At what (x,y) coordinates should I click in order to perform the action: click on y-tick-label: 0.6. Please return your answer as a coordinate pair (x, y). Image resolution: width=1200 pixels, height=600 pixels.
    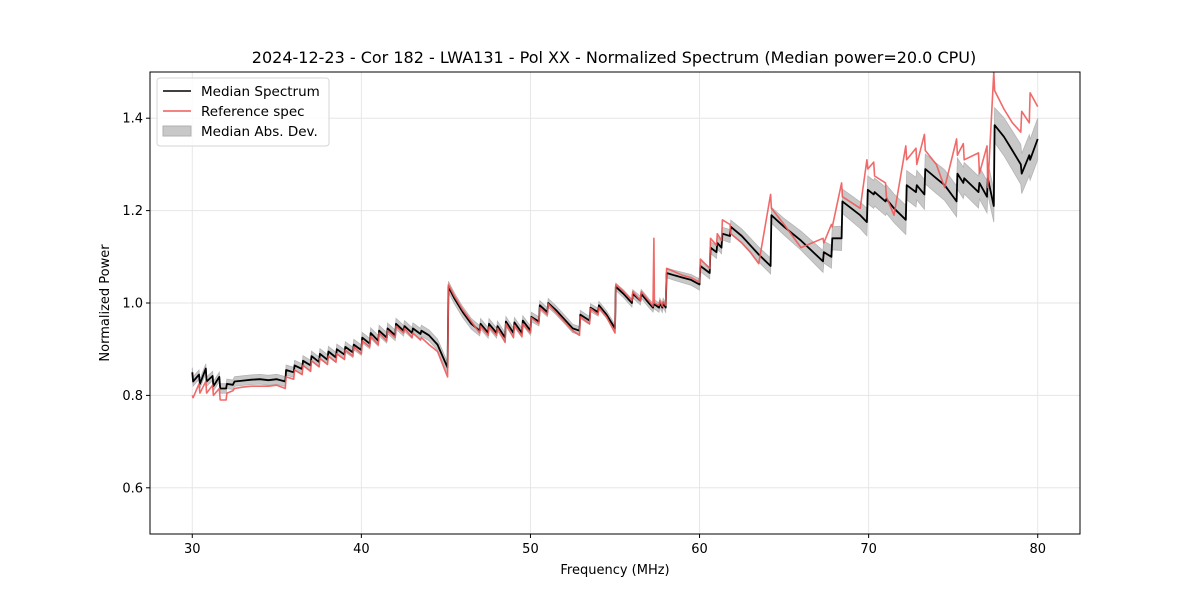
    Looking at the image, I should click on (132, 488).